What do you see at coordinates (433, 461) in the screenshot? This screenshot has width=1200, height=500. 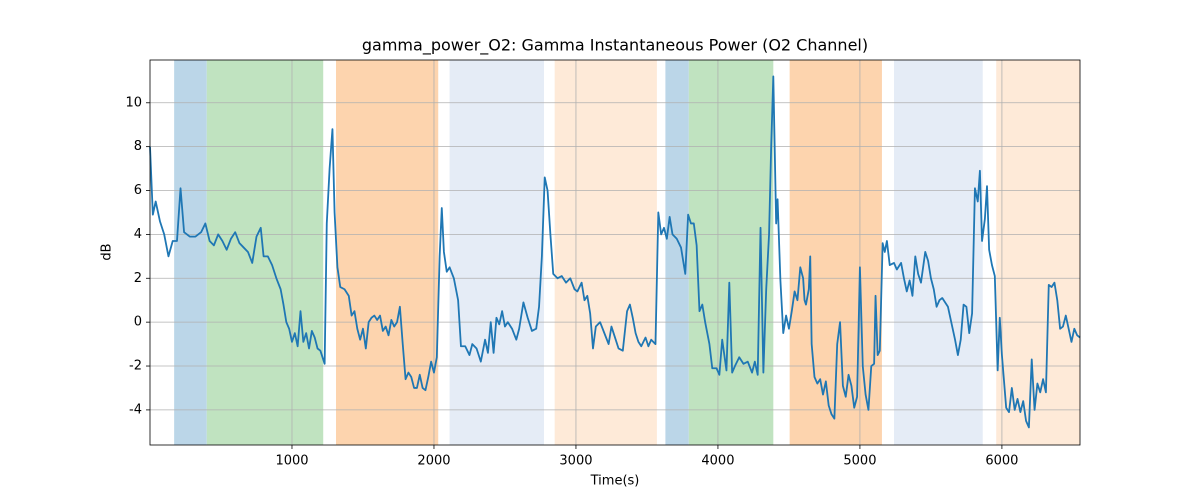 I see `x-tick-label: 2000` at bounding box center [433, 461].